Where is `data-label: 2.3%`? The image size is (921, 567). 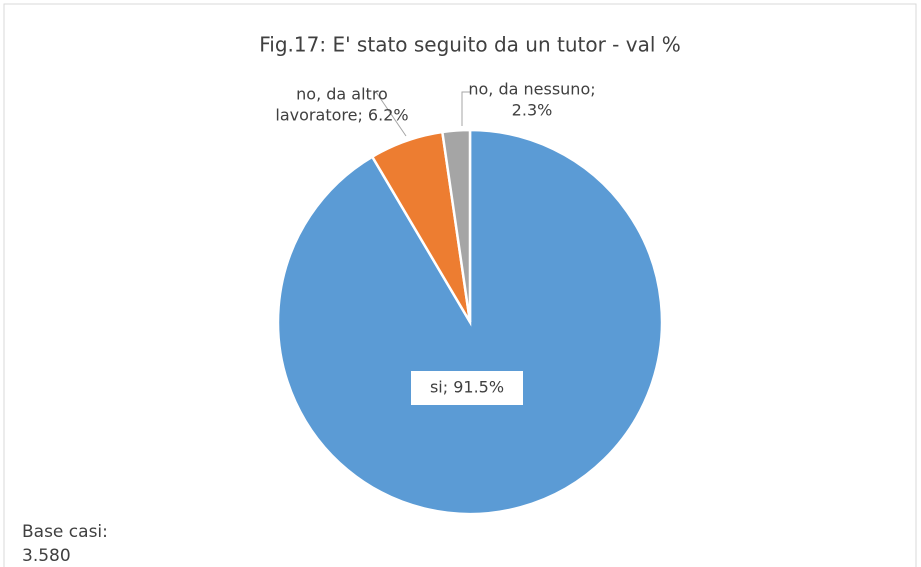
data-label: 2.3% is located at coordinates (532, 110).